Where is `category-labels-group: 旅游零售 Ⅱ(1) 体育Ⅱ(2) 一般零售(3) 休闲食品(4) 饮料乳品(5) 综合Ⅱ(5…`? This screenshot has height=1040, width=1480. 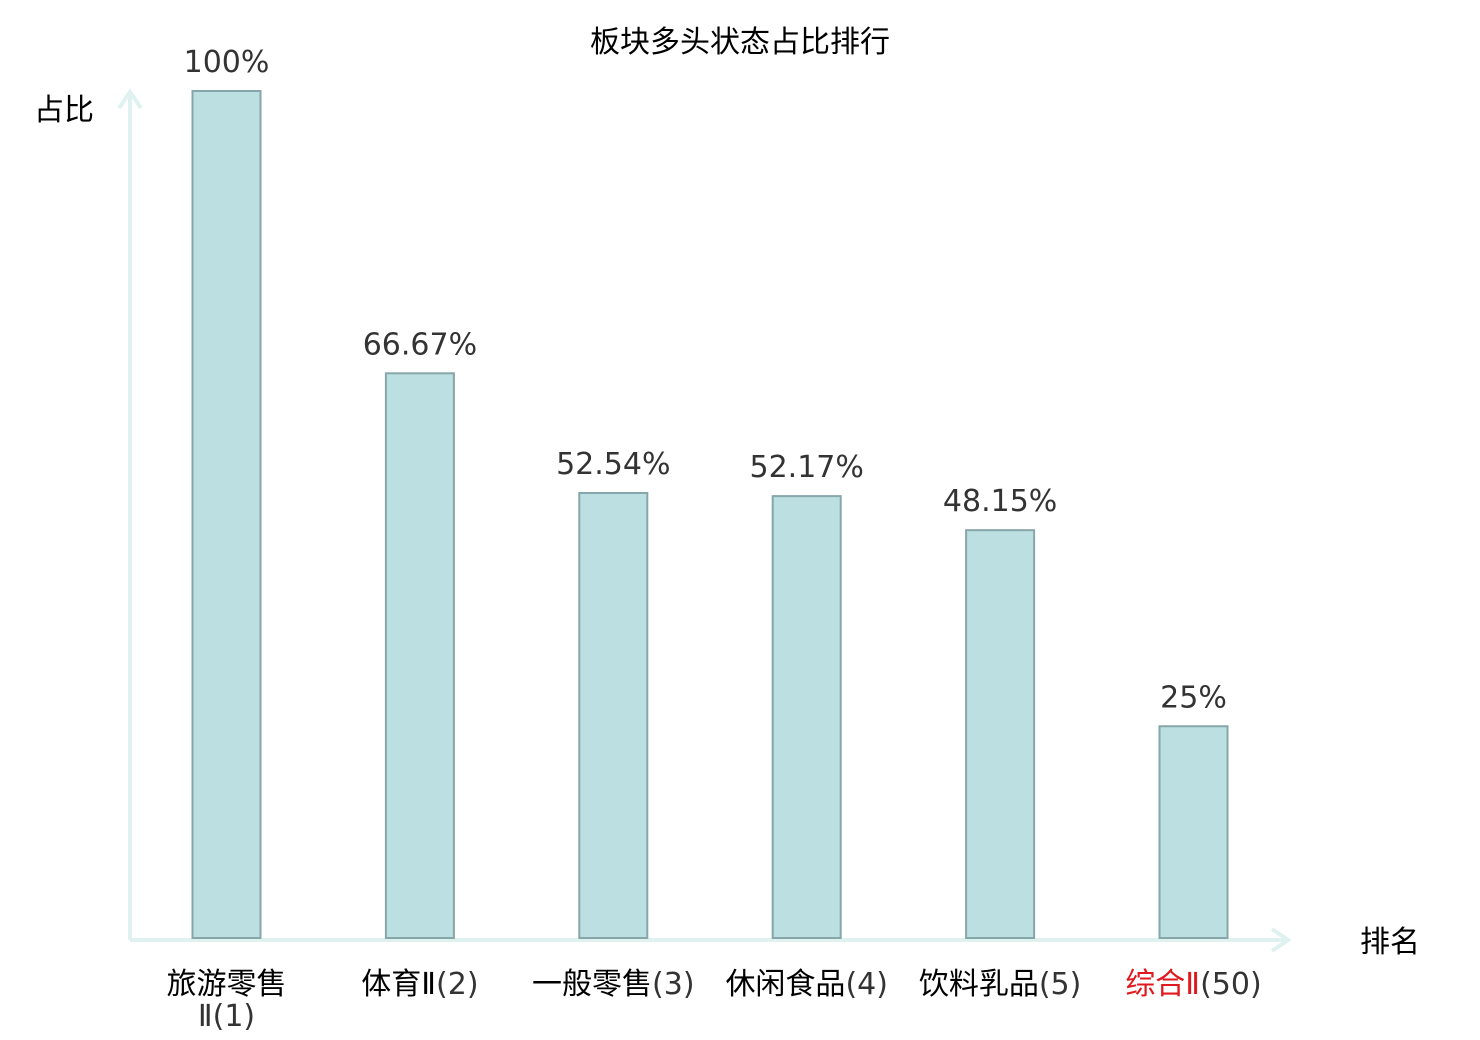 category-labels-group: 旅游零售 Ⅱ(1) 体育Ⅱ(2) 一般零售(3) 休闲食品(4) 饮料乳品(5) 综合Ⅱ(5… is located at coordinates (714, 1000).